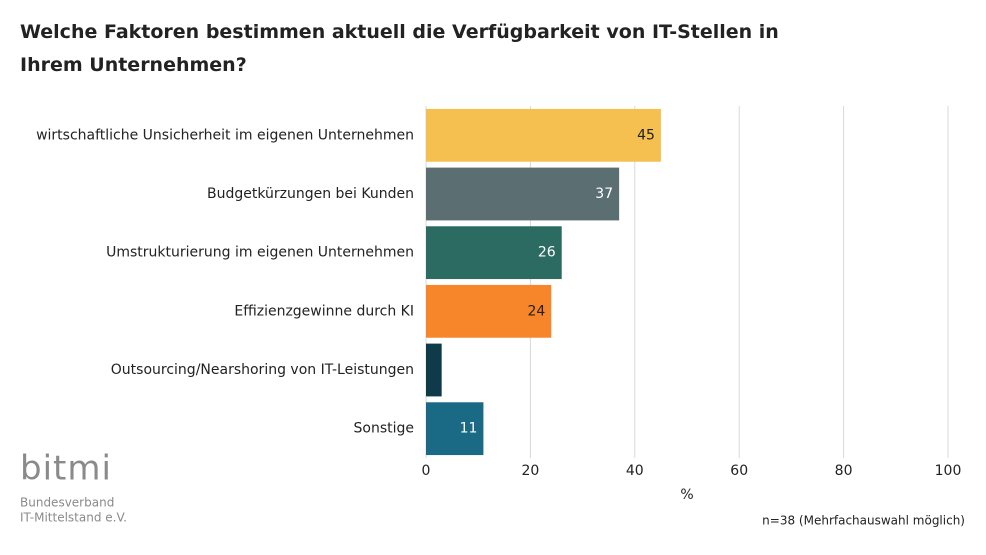 The image size is (986, 555). I want to click on x-tick-label: 40, so click(635, 471).